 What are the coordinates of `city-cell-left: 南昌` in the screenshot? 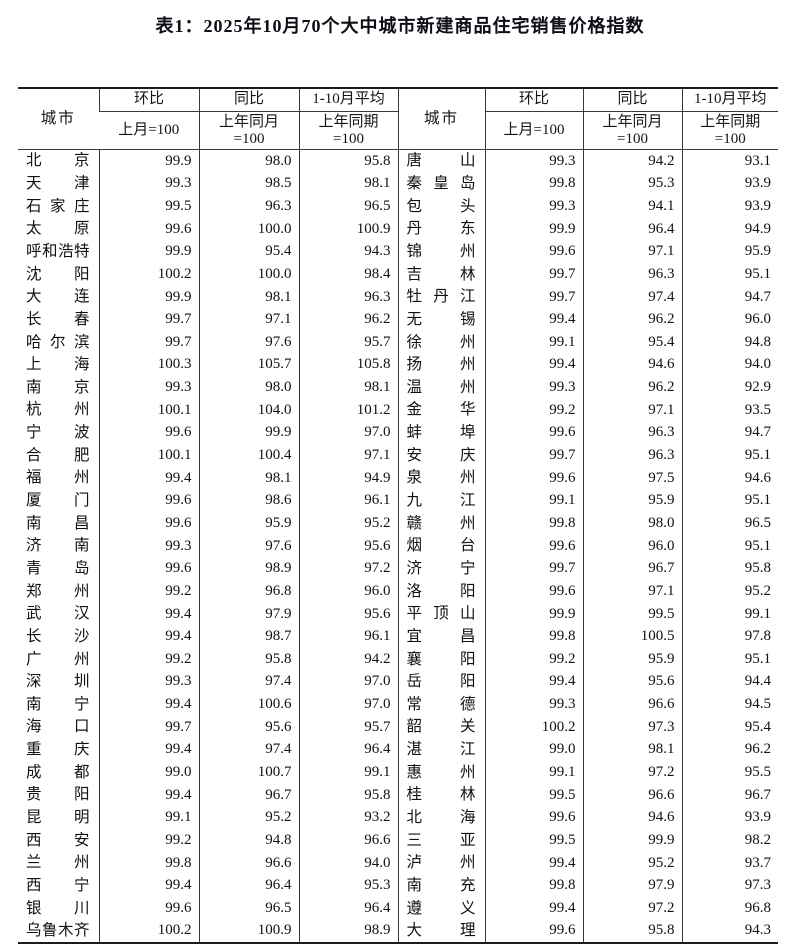 It's located at (58, 523).